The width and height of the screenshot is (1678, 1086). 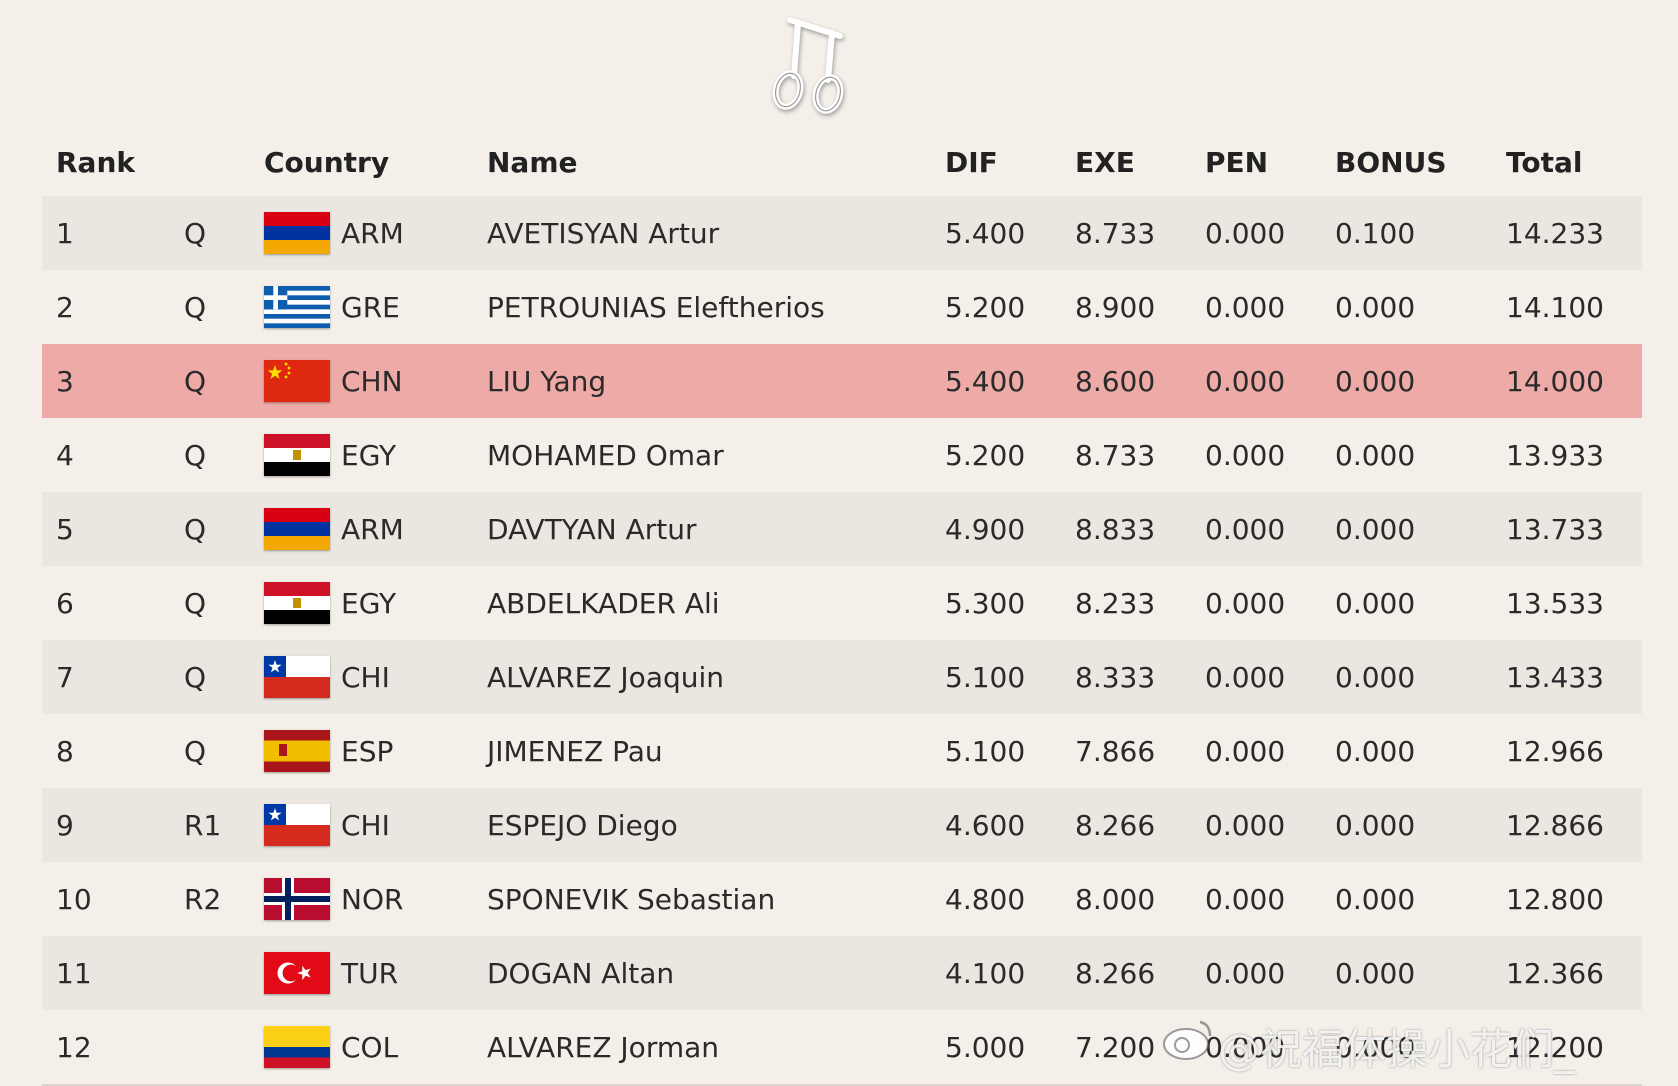 I want to click on rank-cell: 5, so click(x=65, y=529).